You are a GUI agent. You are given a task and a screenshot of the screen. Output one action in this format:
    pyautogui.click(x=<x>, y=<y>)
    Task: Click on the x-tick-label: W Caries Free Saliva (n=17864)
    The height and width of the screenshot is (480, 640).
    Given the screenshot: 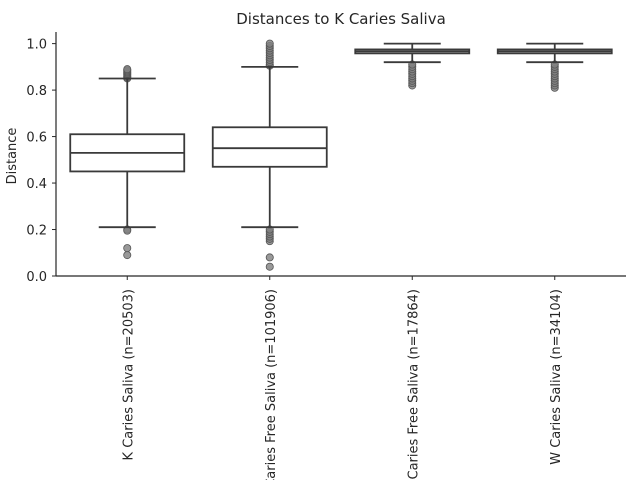 What is the action you would take?
    pyautogui.click(x=413, y=384)
    